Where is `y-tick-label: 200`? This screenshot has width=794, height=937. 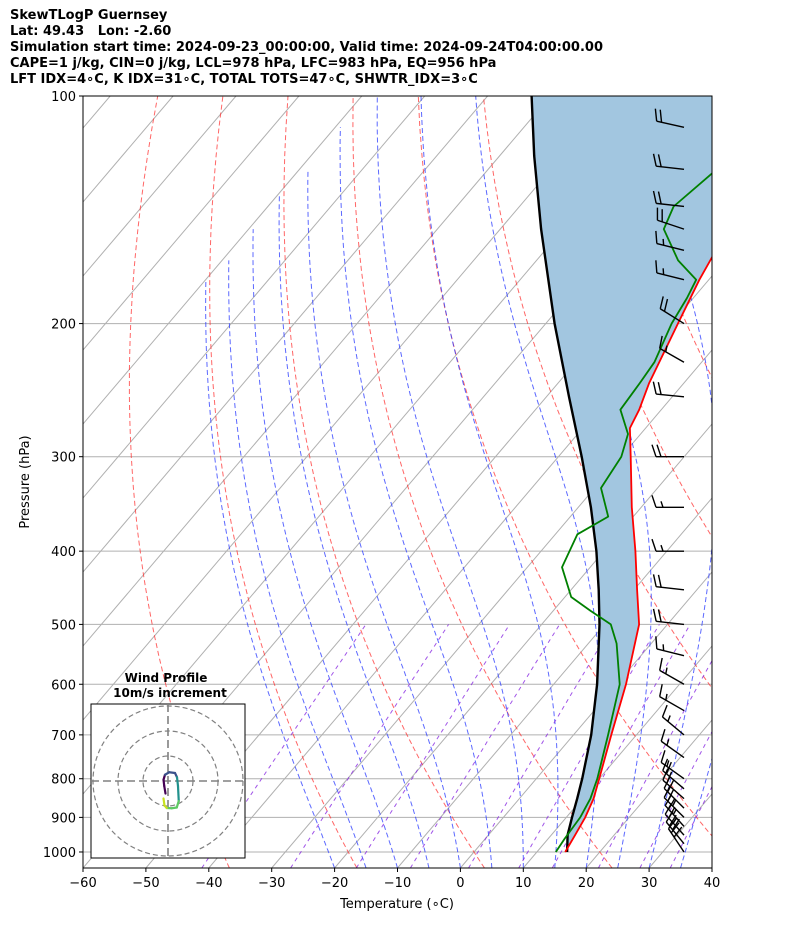 y-tick-label: 200 is located at coordinates (63, 325).